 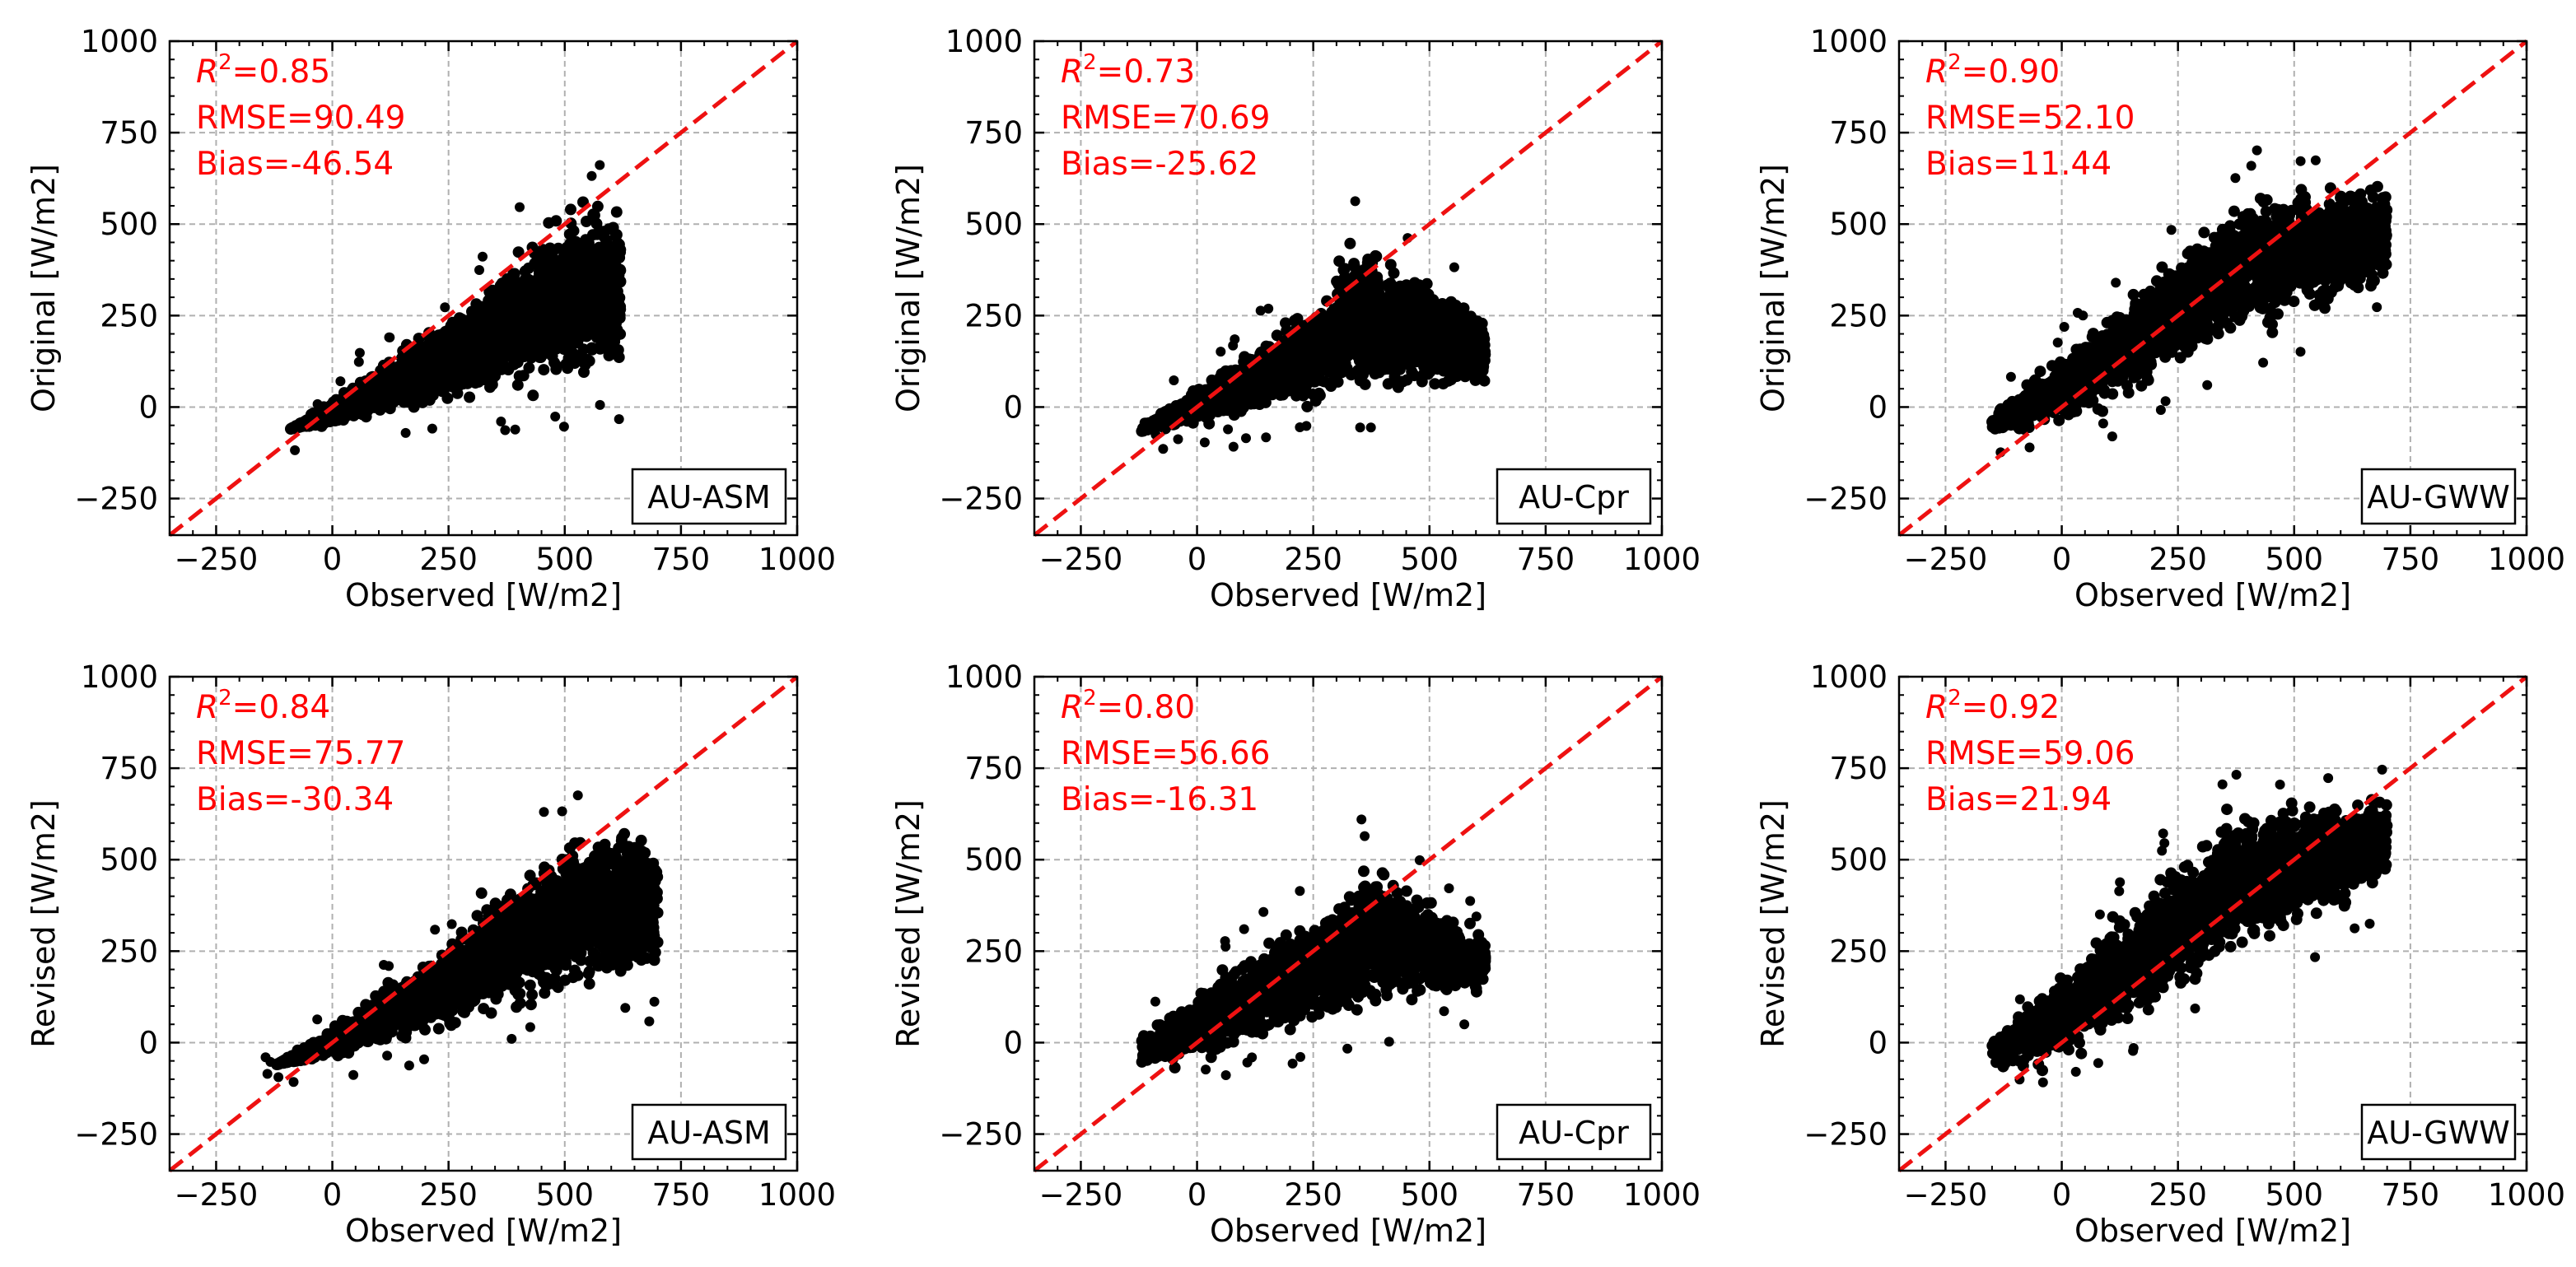 I want to click on site-legend: AU-ASM, so click(x=709, y=496).